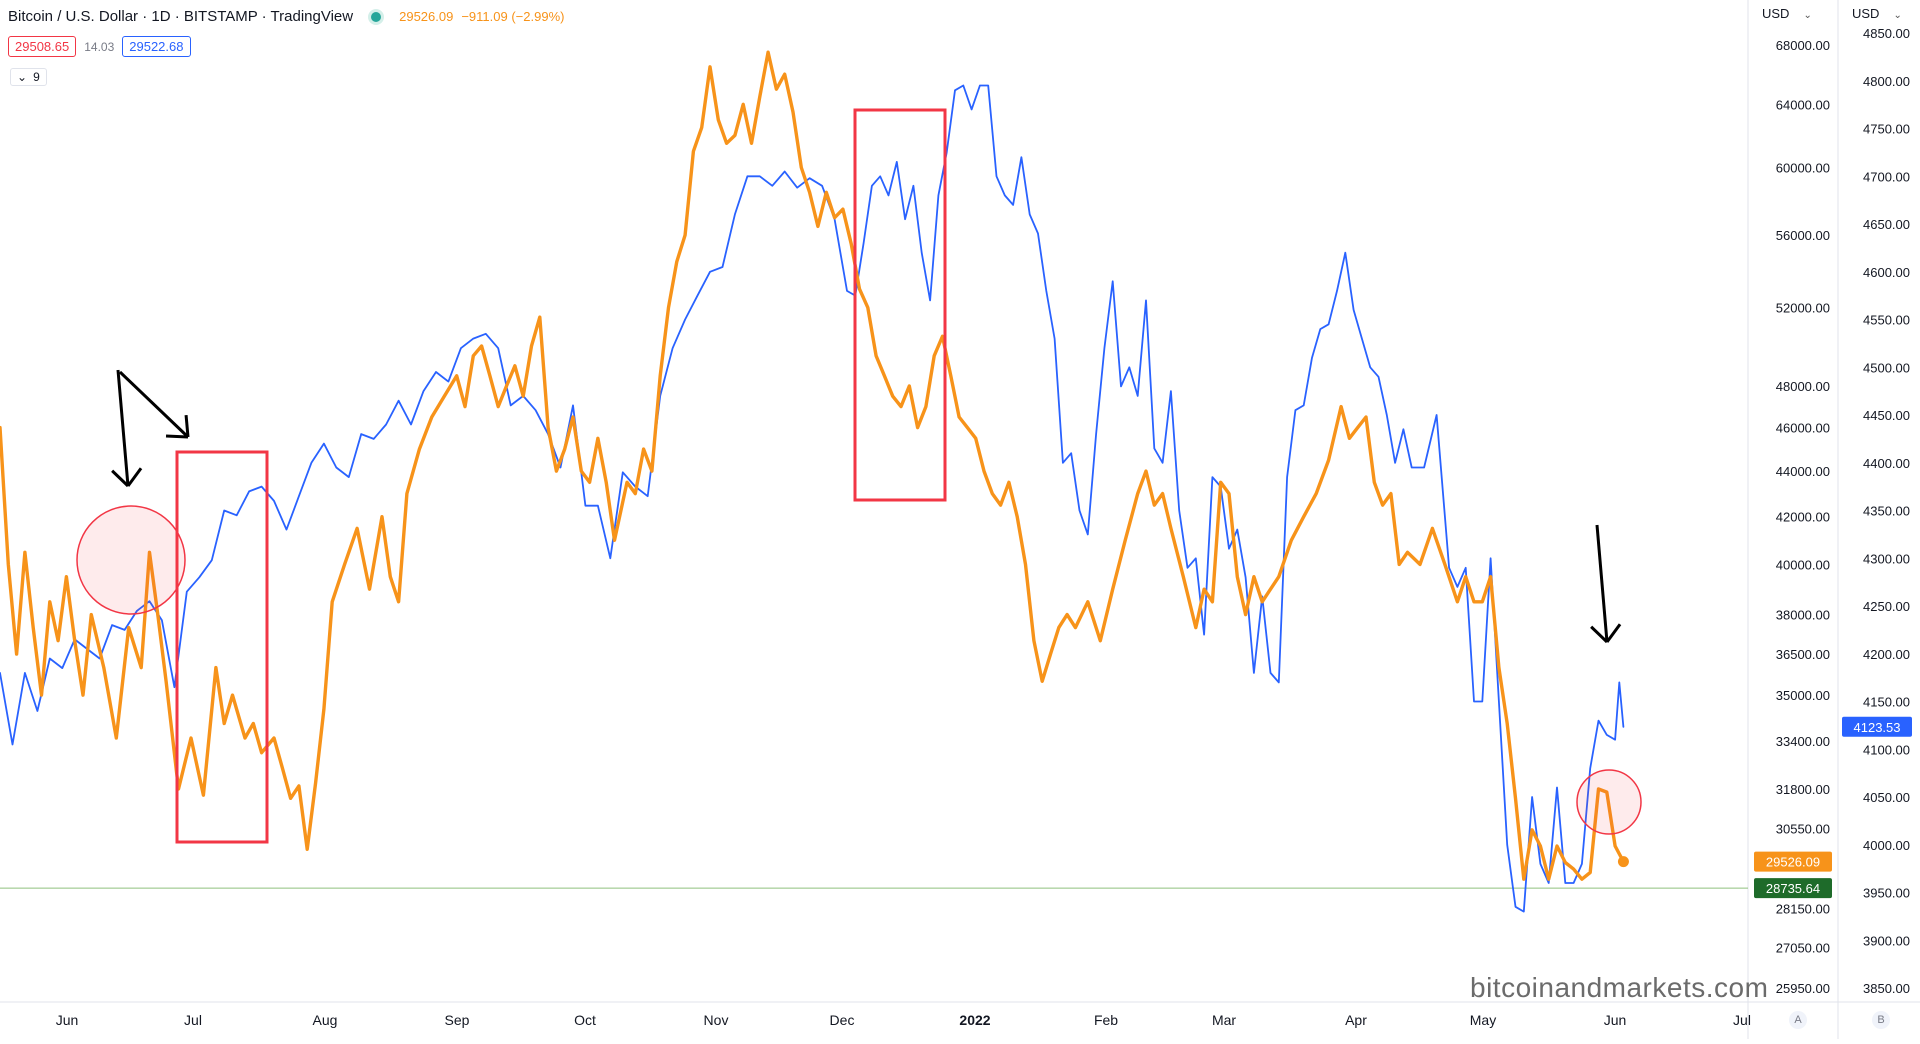  Describe the element at coordinates (1803, 789) in the screenshot. I see `left-tick-label: 31800.00` at that location.